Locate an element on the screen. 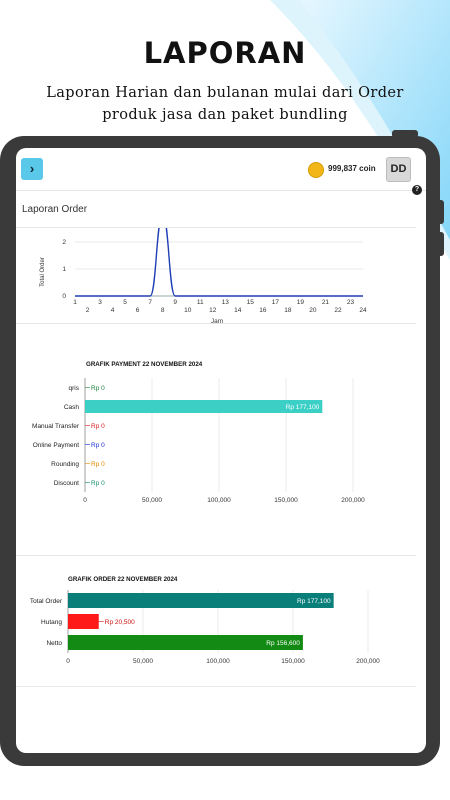 This screenshot has width=450, height=800. line-chart-xtick-label: 3 is located at coordinates (100, 302).